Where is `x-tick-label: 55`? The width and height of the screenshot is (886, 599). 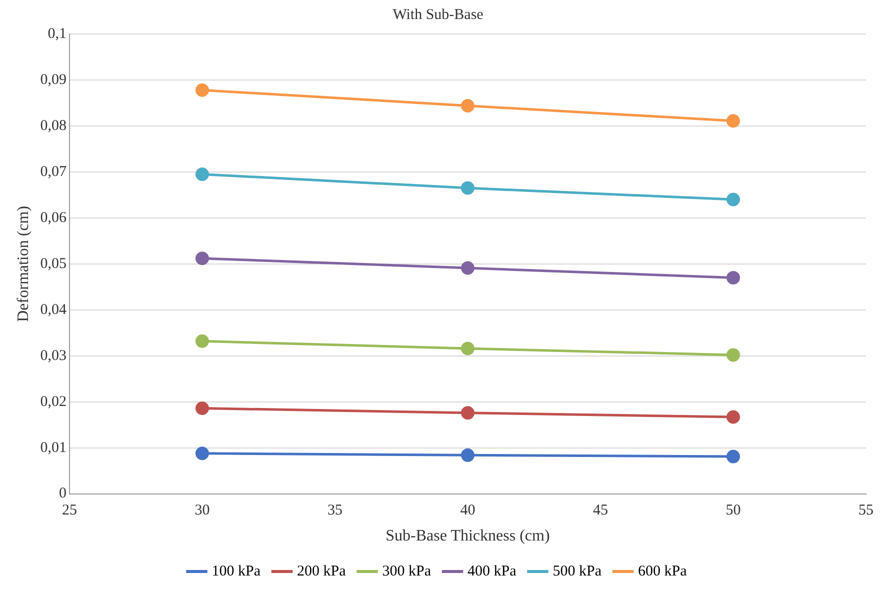
x-tick-label: 55 is located at coordinates (866, 510).